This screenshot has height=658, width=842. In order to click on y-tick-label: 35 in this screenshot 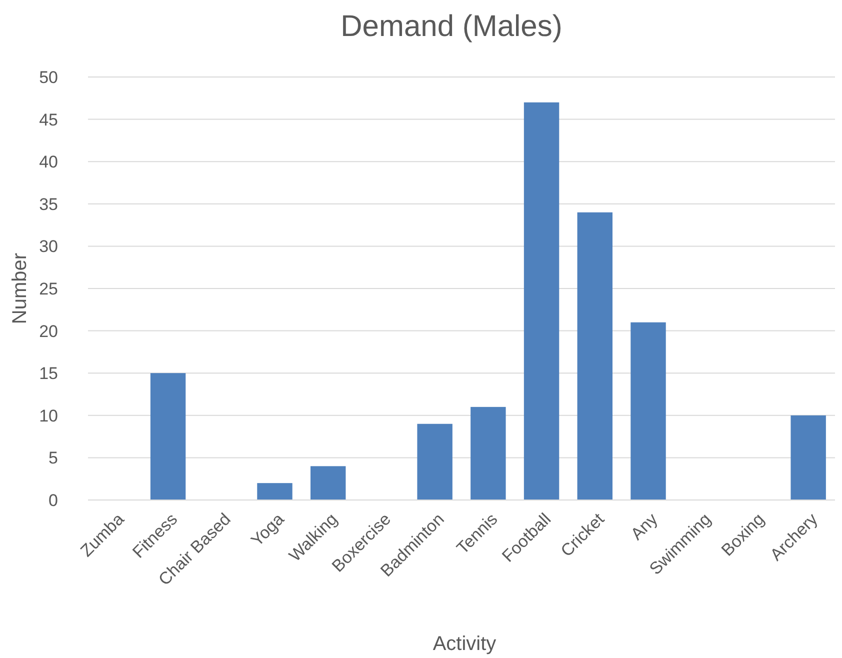, I will do `click(48, 204)`.